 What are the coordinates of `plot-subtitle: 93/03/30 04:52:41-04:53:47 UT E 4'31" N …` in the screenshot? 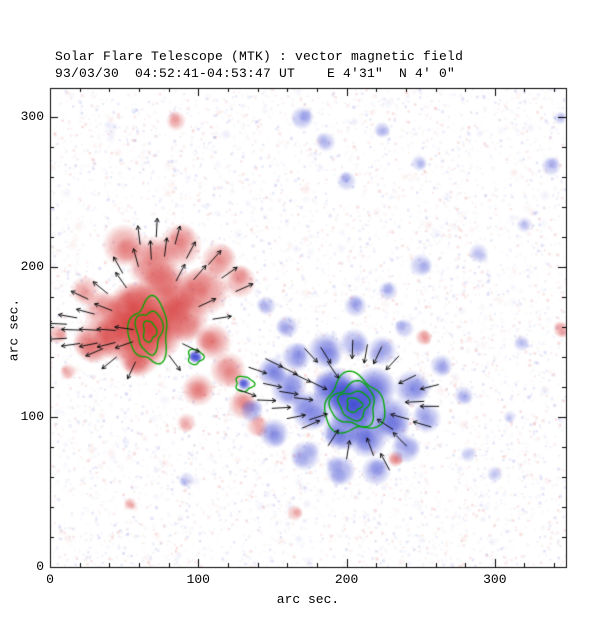 It's located at (255, 73).